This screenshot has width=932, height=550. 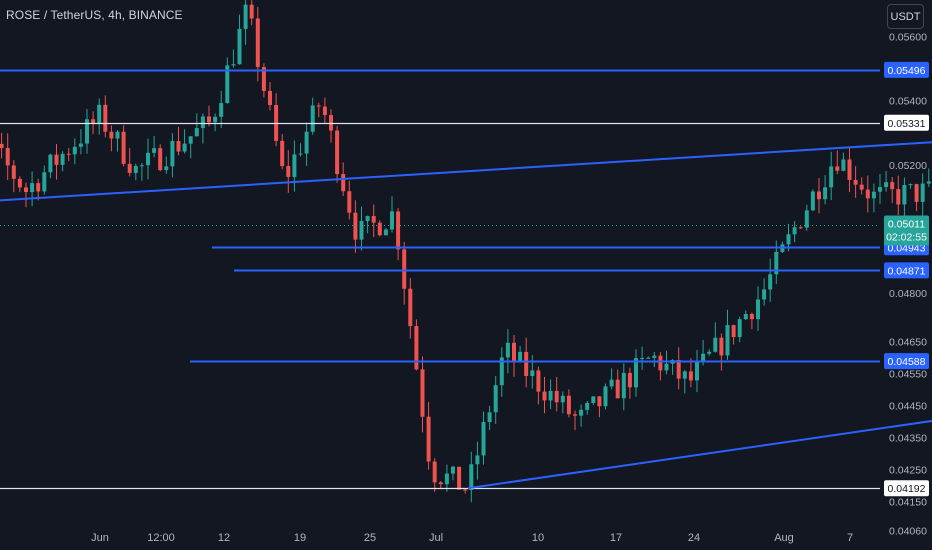 I want to click on countdown-label: 02:02:55, so click(x=906, y=237).